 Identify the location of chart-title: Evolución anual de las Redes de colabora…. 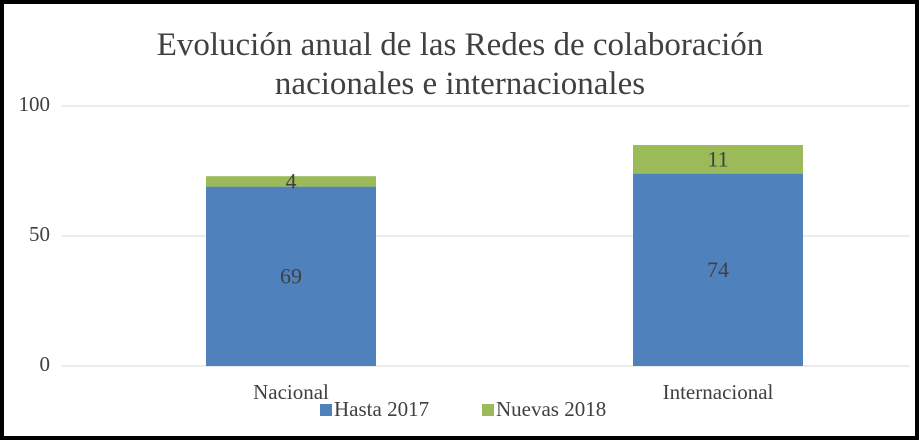
(460, 64).